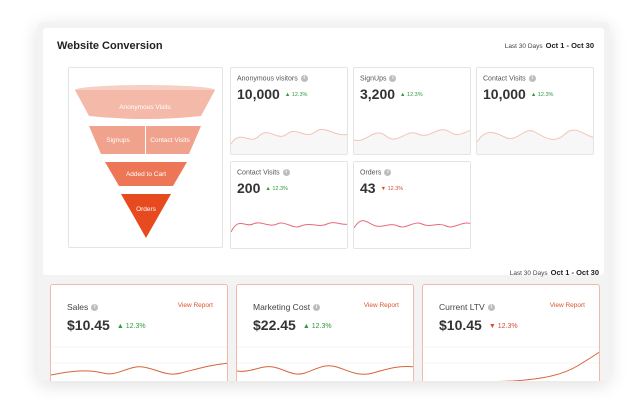 Image resolution: width=641 pixels, height=411 pixels. I want to click on kpi-label: Current LTV i, so click(467, 307).